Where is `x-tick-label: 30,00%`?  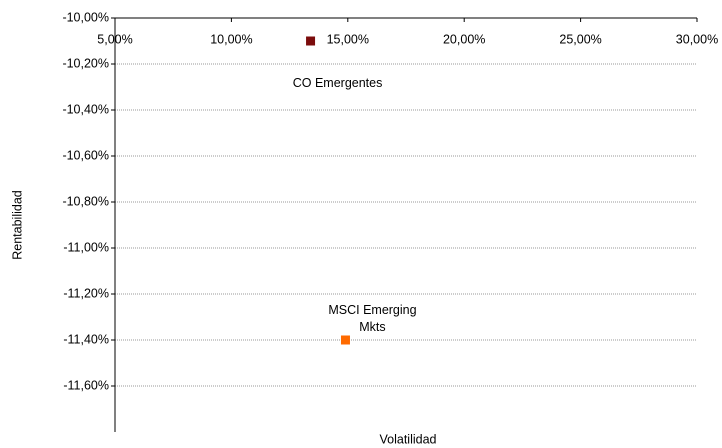 x-tick-label: 30,00% is located at coordinates (697, 39).